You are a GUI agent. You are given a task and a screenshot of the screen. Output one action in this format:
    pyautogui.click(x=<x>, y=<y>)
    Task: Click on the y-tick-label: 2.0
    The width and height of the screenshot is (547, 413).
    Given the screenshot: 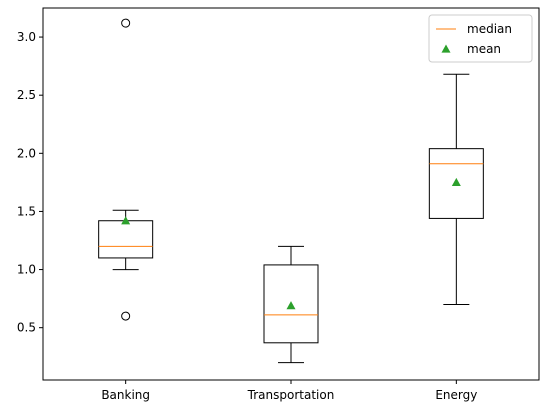 What is the action you would take?
    pyautogui.click(x=26, y=153)
    